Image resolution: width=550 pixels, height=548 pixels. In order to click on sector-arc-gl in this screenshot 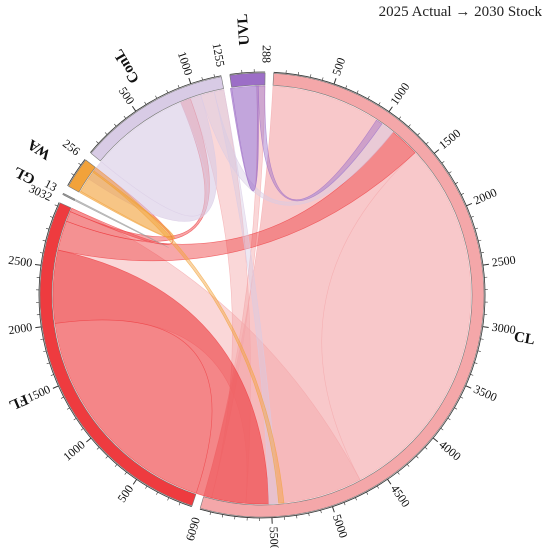, I will do `click(69, 197)`.